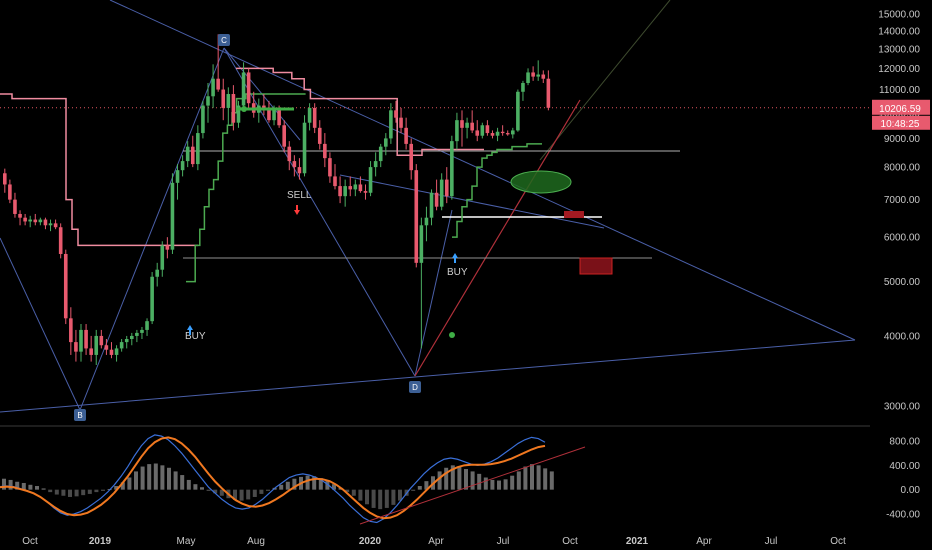 The height and width of the screenshot is (550, 932). Describe the element at coordinates (902, 282) in the screenshot. I see `price-tick-label: 5000.00` at that location.